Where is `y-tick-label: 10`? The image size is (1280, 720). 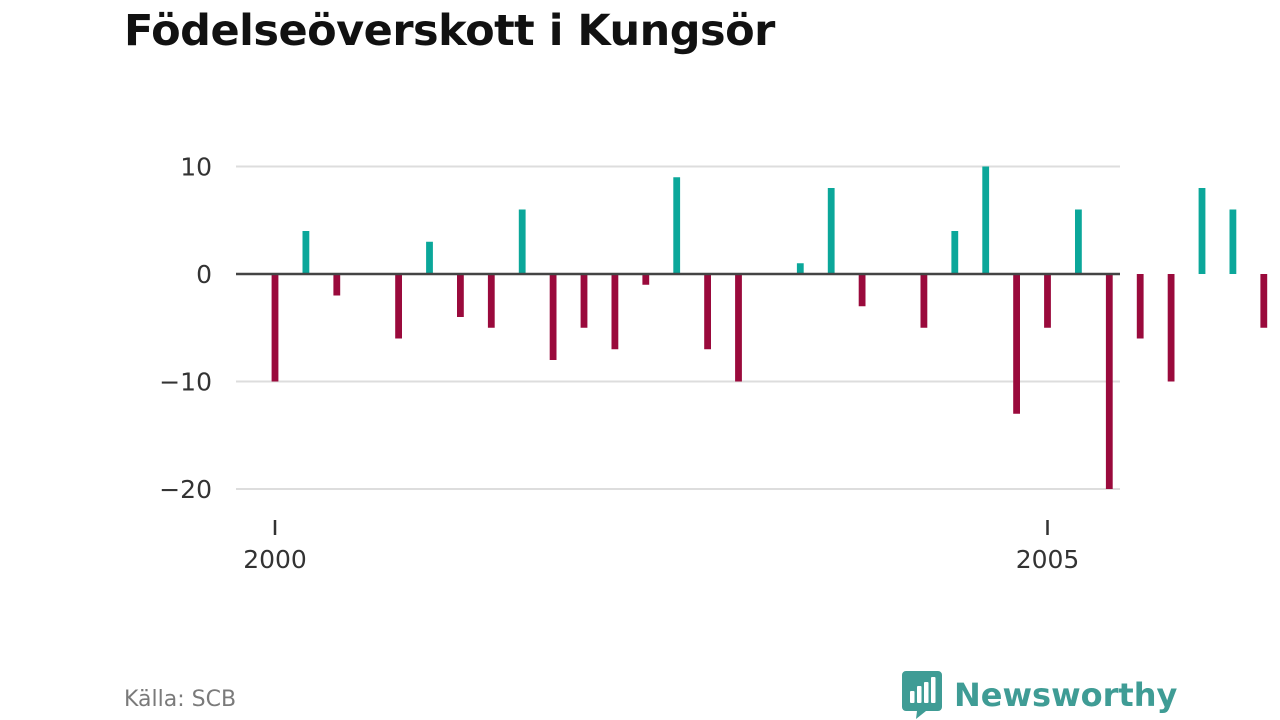
y-tick-label: 10 is located at coordinates (196, 167).